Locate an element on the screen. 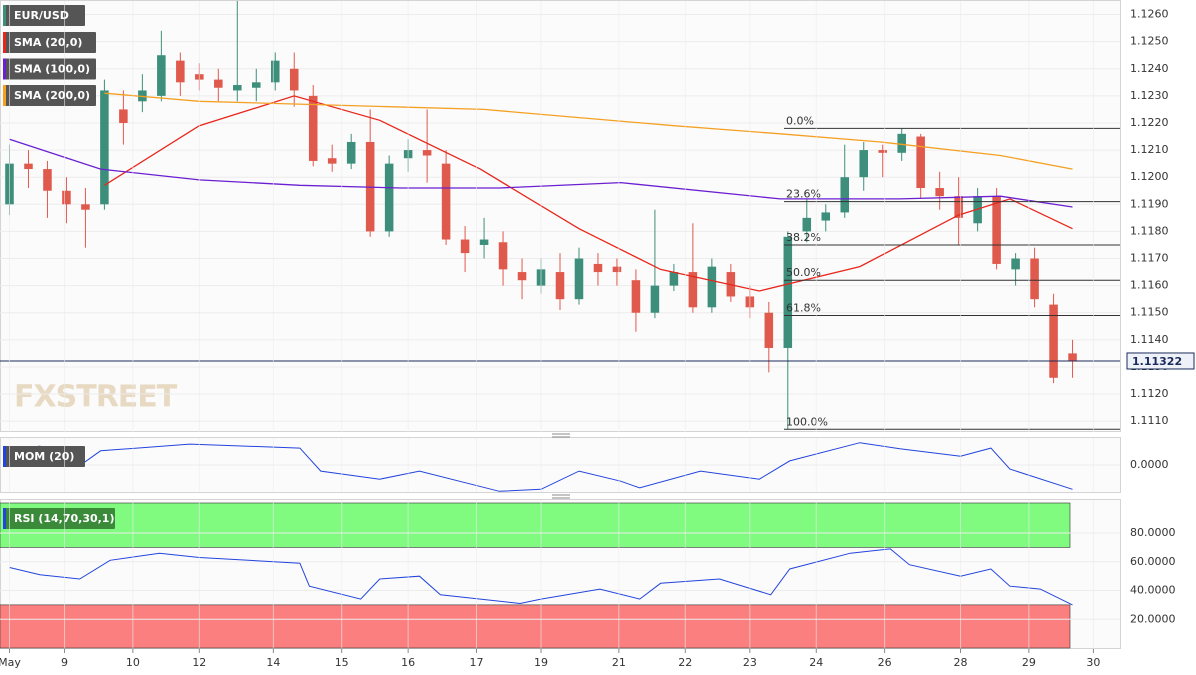  y-tick-label: 1.1260 is located at coordinates (1149, 14).